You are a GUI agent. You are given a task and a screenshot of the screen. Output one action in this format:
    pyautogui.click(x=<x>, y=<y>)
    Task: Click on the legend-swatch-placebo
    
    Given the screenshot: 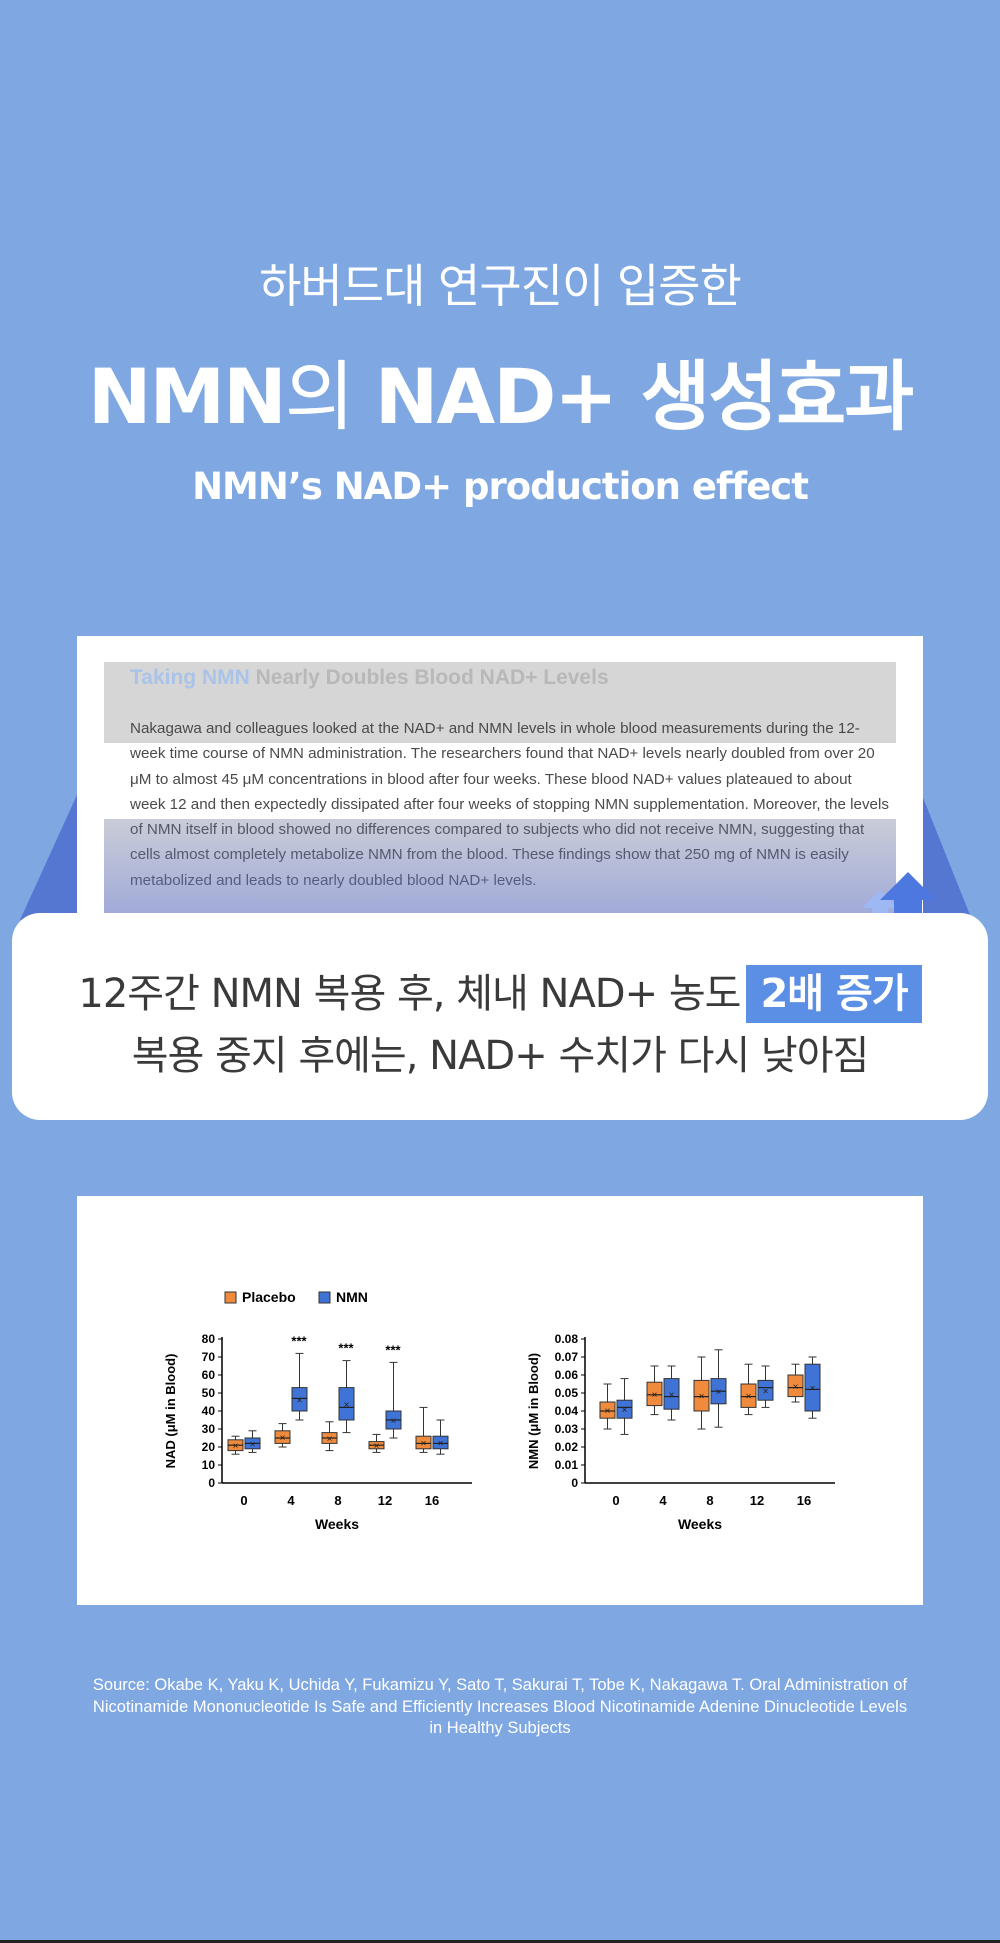 What is the action you would take?
    pyautogui.click(x=230, y=1297)
    